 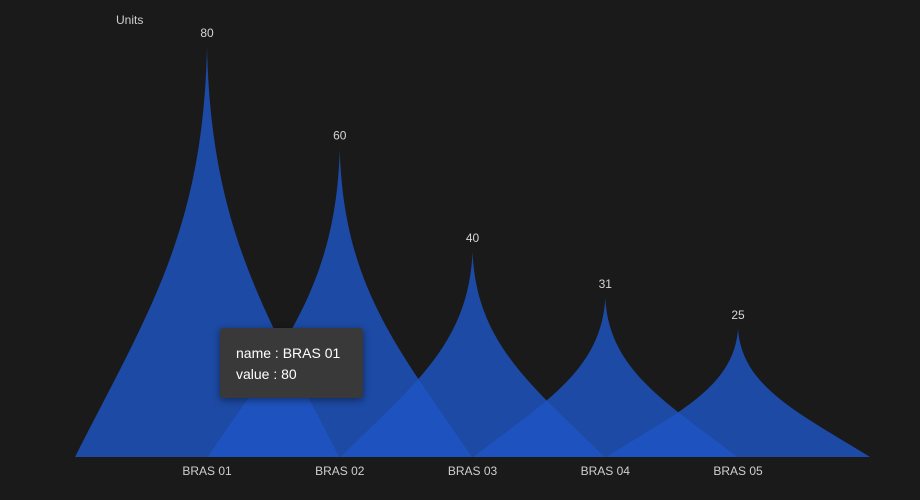 I want to click on data-label: 40, so click(x=473, y=238).